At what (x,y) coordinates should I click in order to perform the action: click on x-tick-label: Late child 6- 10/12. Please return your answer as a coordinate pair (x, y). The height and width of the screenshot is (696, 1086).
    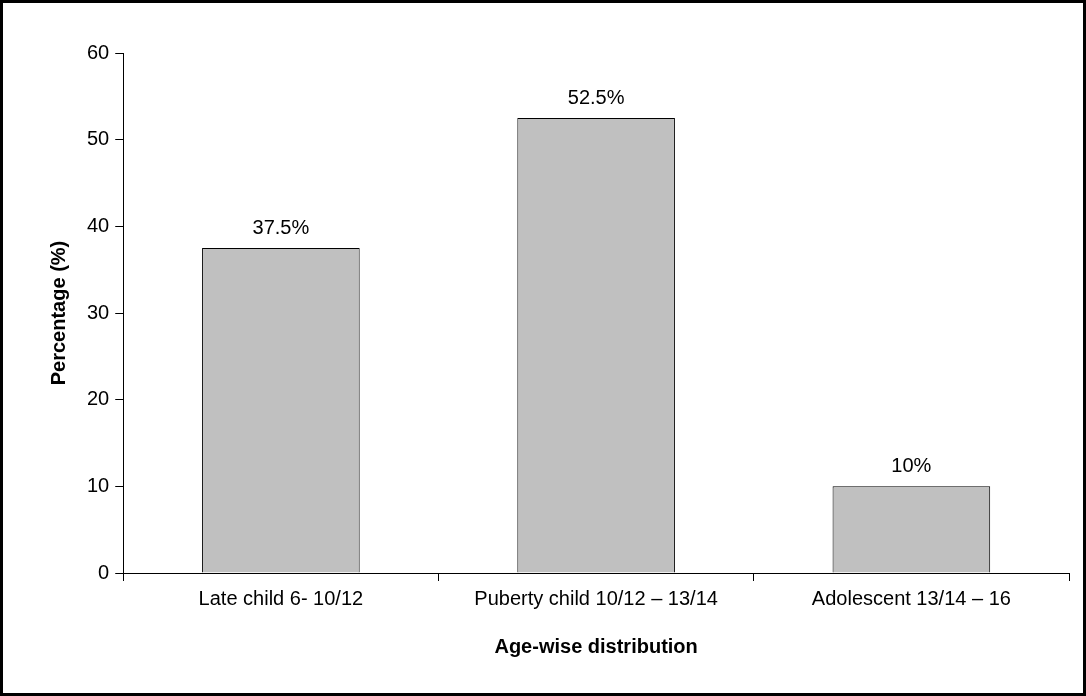
    Looking at the image, I should click on (281, 597).